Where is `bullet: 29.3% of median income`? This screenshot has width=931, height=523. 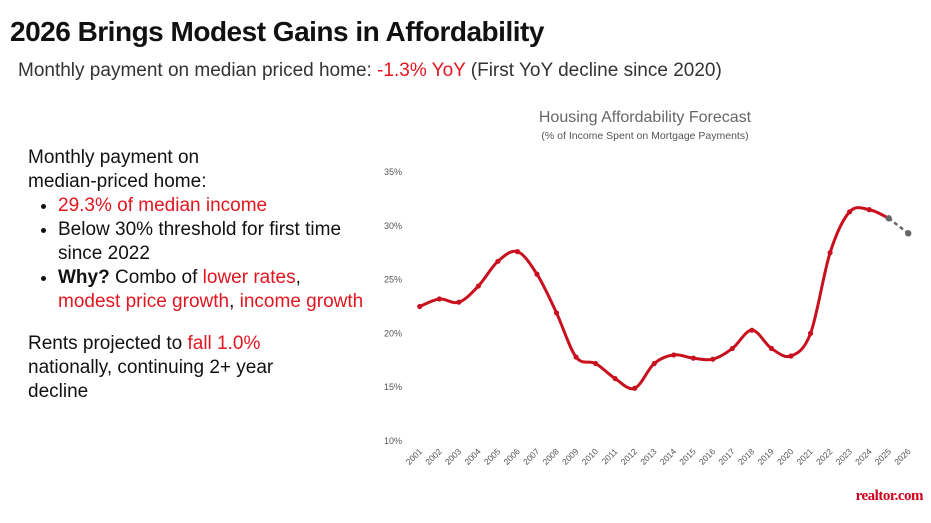
bullet: 29.3% of median income is located at coordinates (213, 206).